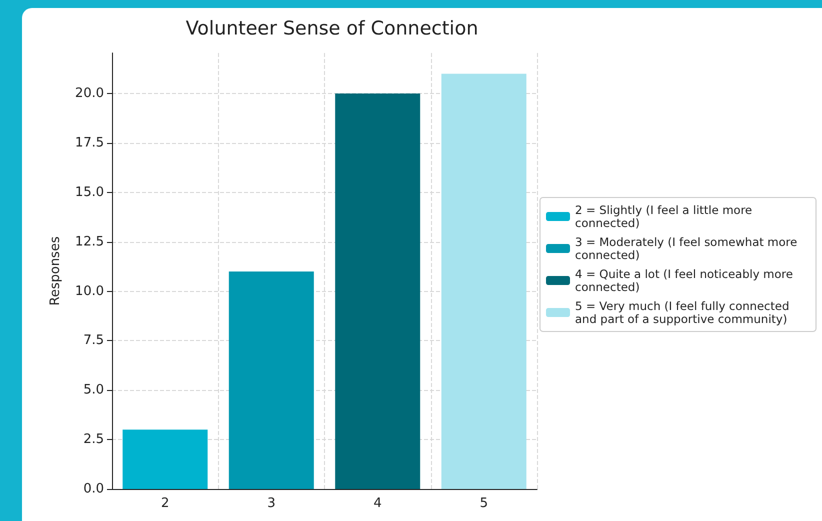 The image size is (822, 521). Describe the element at coordinates (93, 340) in the screenshot. I see `y-tick-label: 7.5` at that location.